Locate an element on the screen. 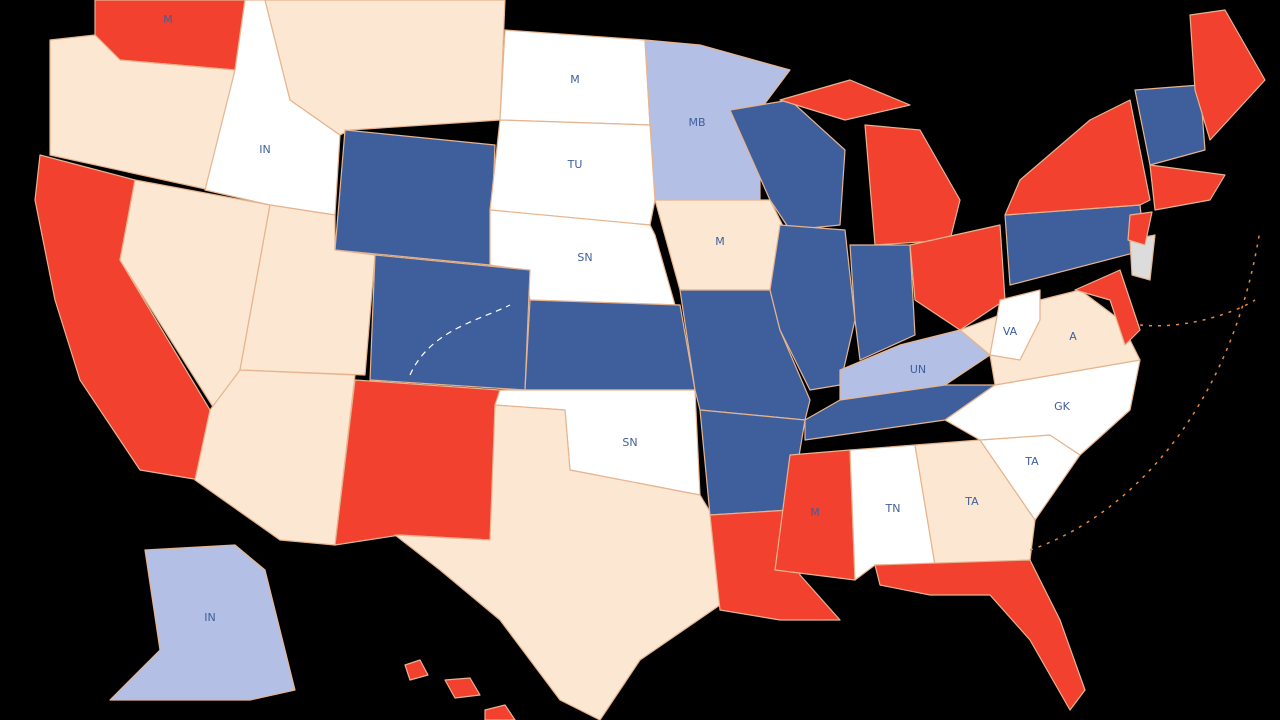 The image size is (1280, 720). state-label: MA is located at coordinates (744, 460).